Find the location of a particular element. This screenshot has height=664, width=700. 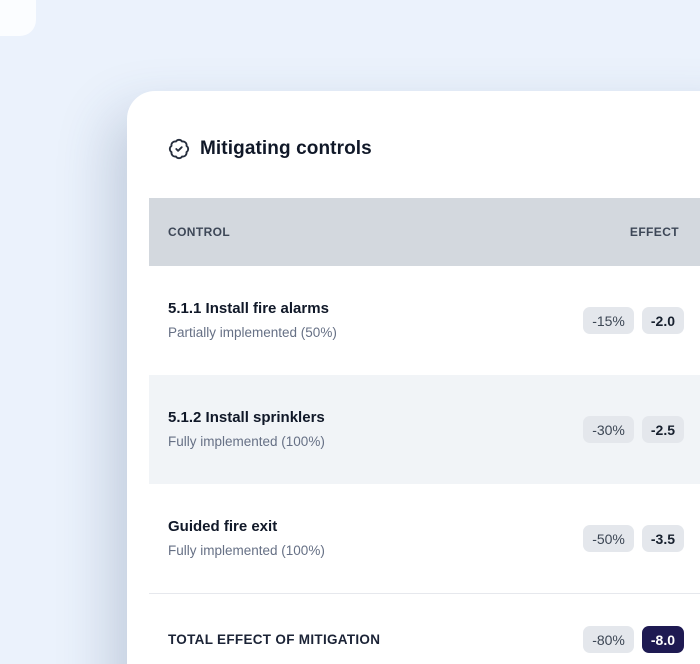

effect-percent-badge: -50% is located at coordinates (608, 538).